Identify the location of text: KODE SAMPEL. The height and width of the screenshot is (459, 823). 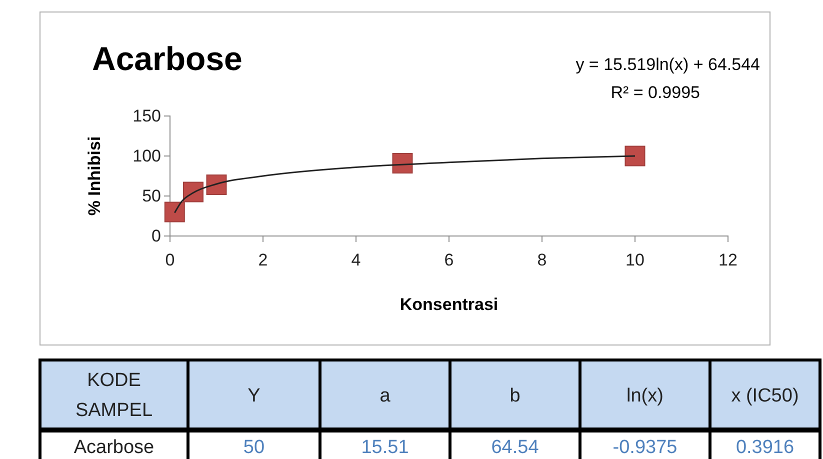
(114, 395).